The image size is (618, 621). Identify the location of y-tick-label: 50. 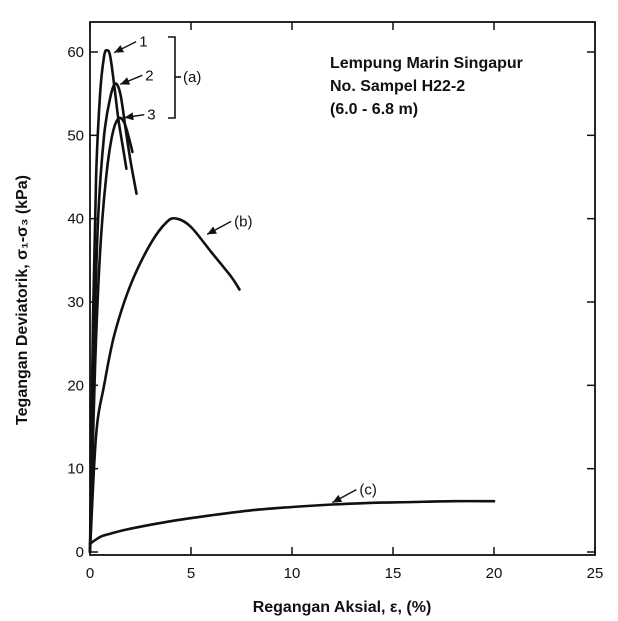
(75, 135).